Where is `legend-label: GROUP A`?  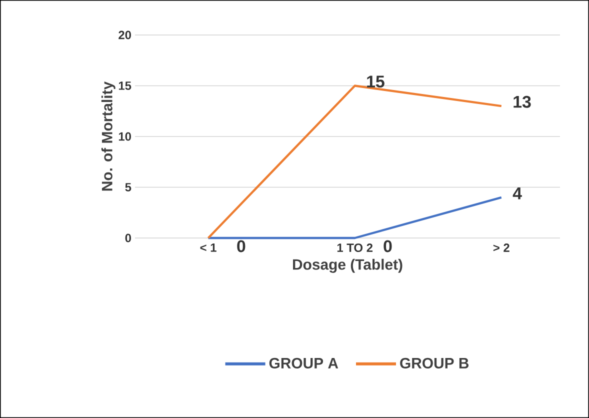 legend-label: GROUP A is located at coordinates (303, 363).